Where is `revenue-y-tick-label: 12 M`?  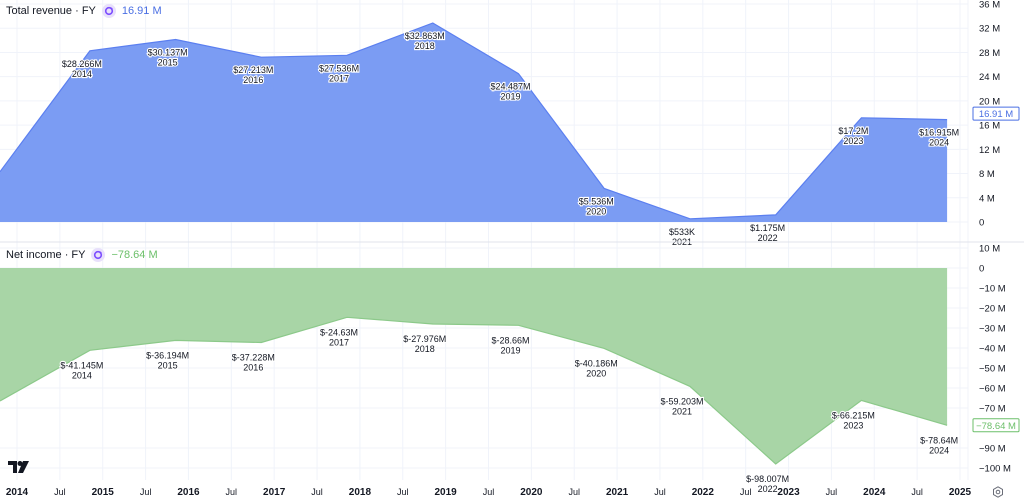
revenue-y-tick-label: 12 M is located at coordinates (989, 150).